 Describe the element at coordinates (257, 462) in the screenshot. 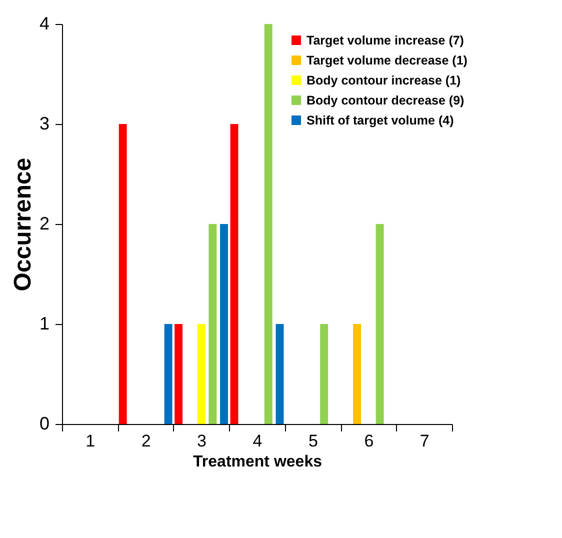

I see `x-axis-title: Treatment weeks` at that location.